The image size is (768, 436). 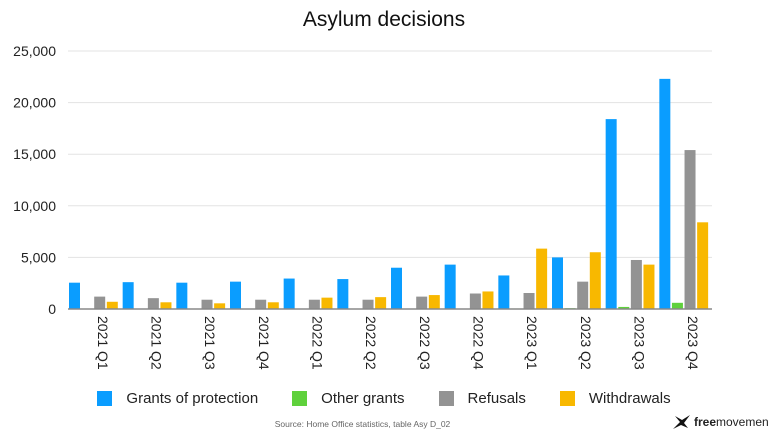 I want to click on x-tick-label: 2022 Q1, so click(x=318, y=343).